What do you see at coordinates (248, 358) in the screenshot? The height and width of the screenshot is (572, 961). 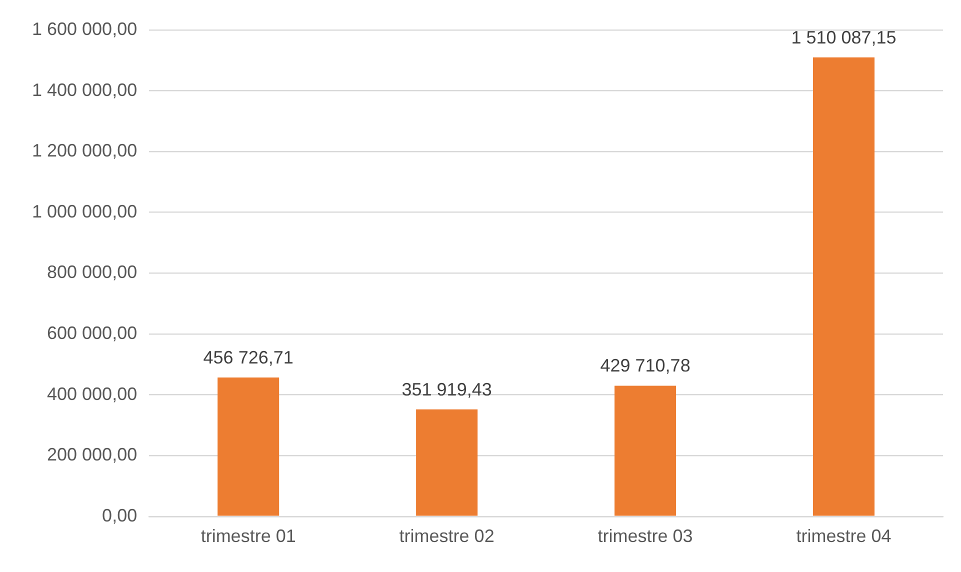 I see `data-label: 456 726,71` at bounding box center [248, 358].